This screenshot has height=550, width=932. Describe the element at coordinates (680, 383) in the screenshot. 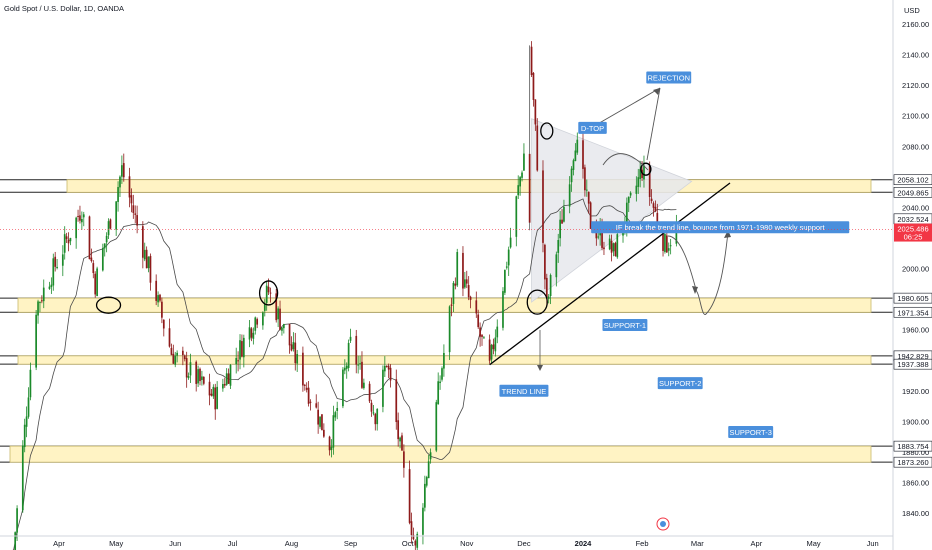

I see `annotation-label: SUPPORT-2` at that location.